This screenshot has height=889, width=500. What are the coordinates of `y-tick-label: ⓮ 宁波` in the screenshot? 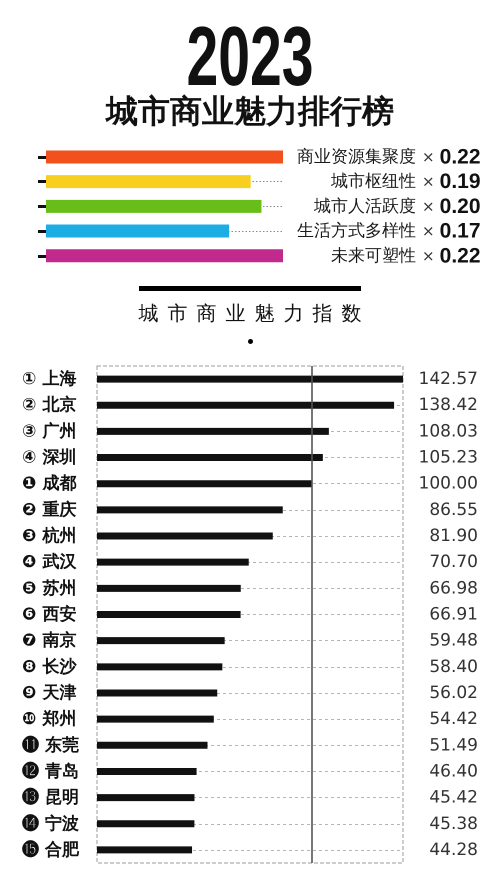 It's located at (50, 823).